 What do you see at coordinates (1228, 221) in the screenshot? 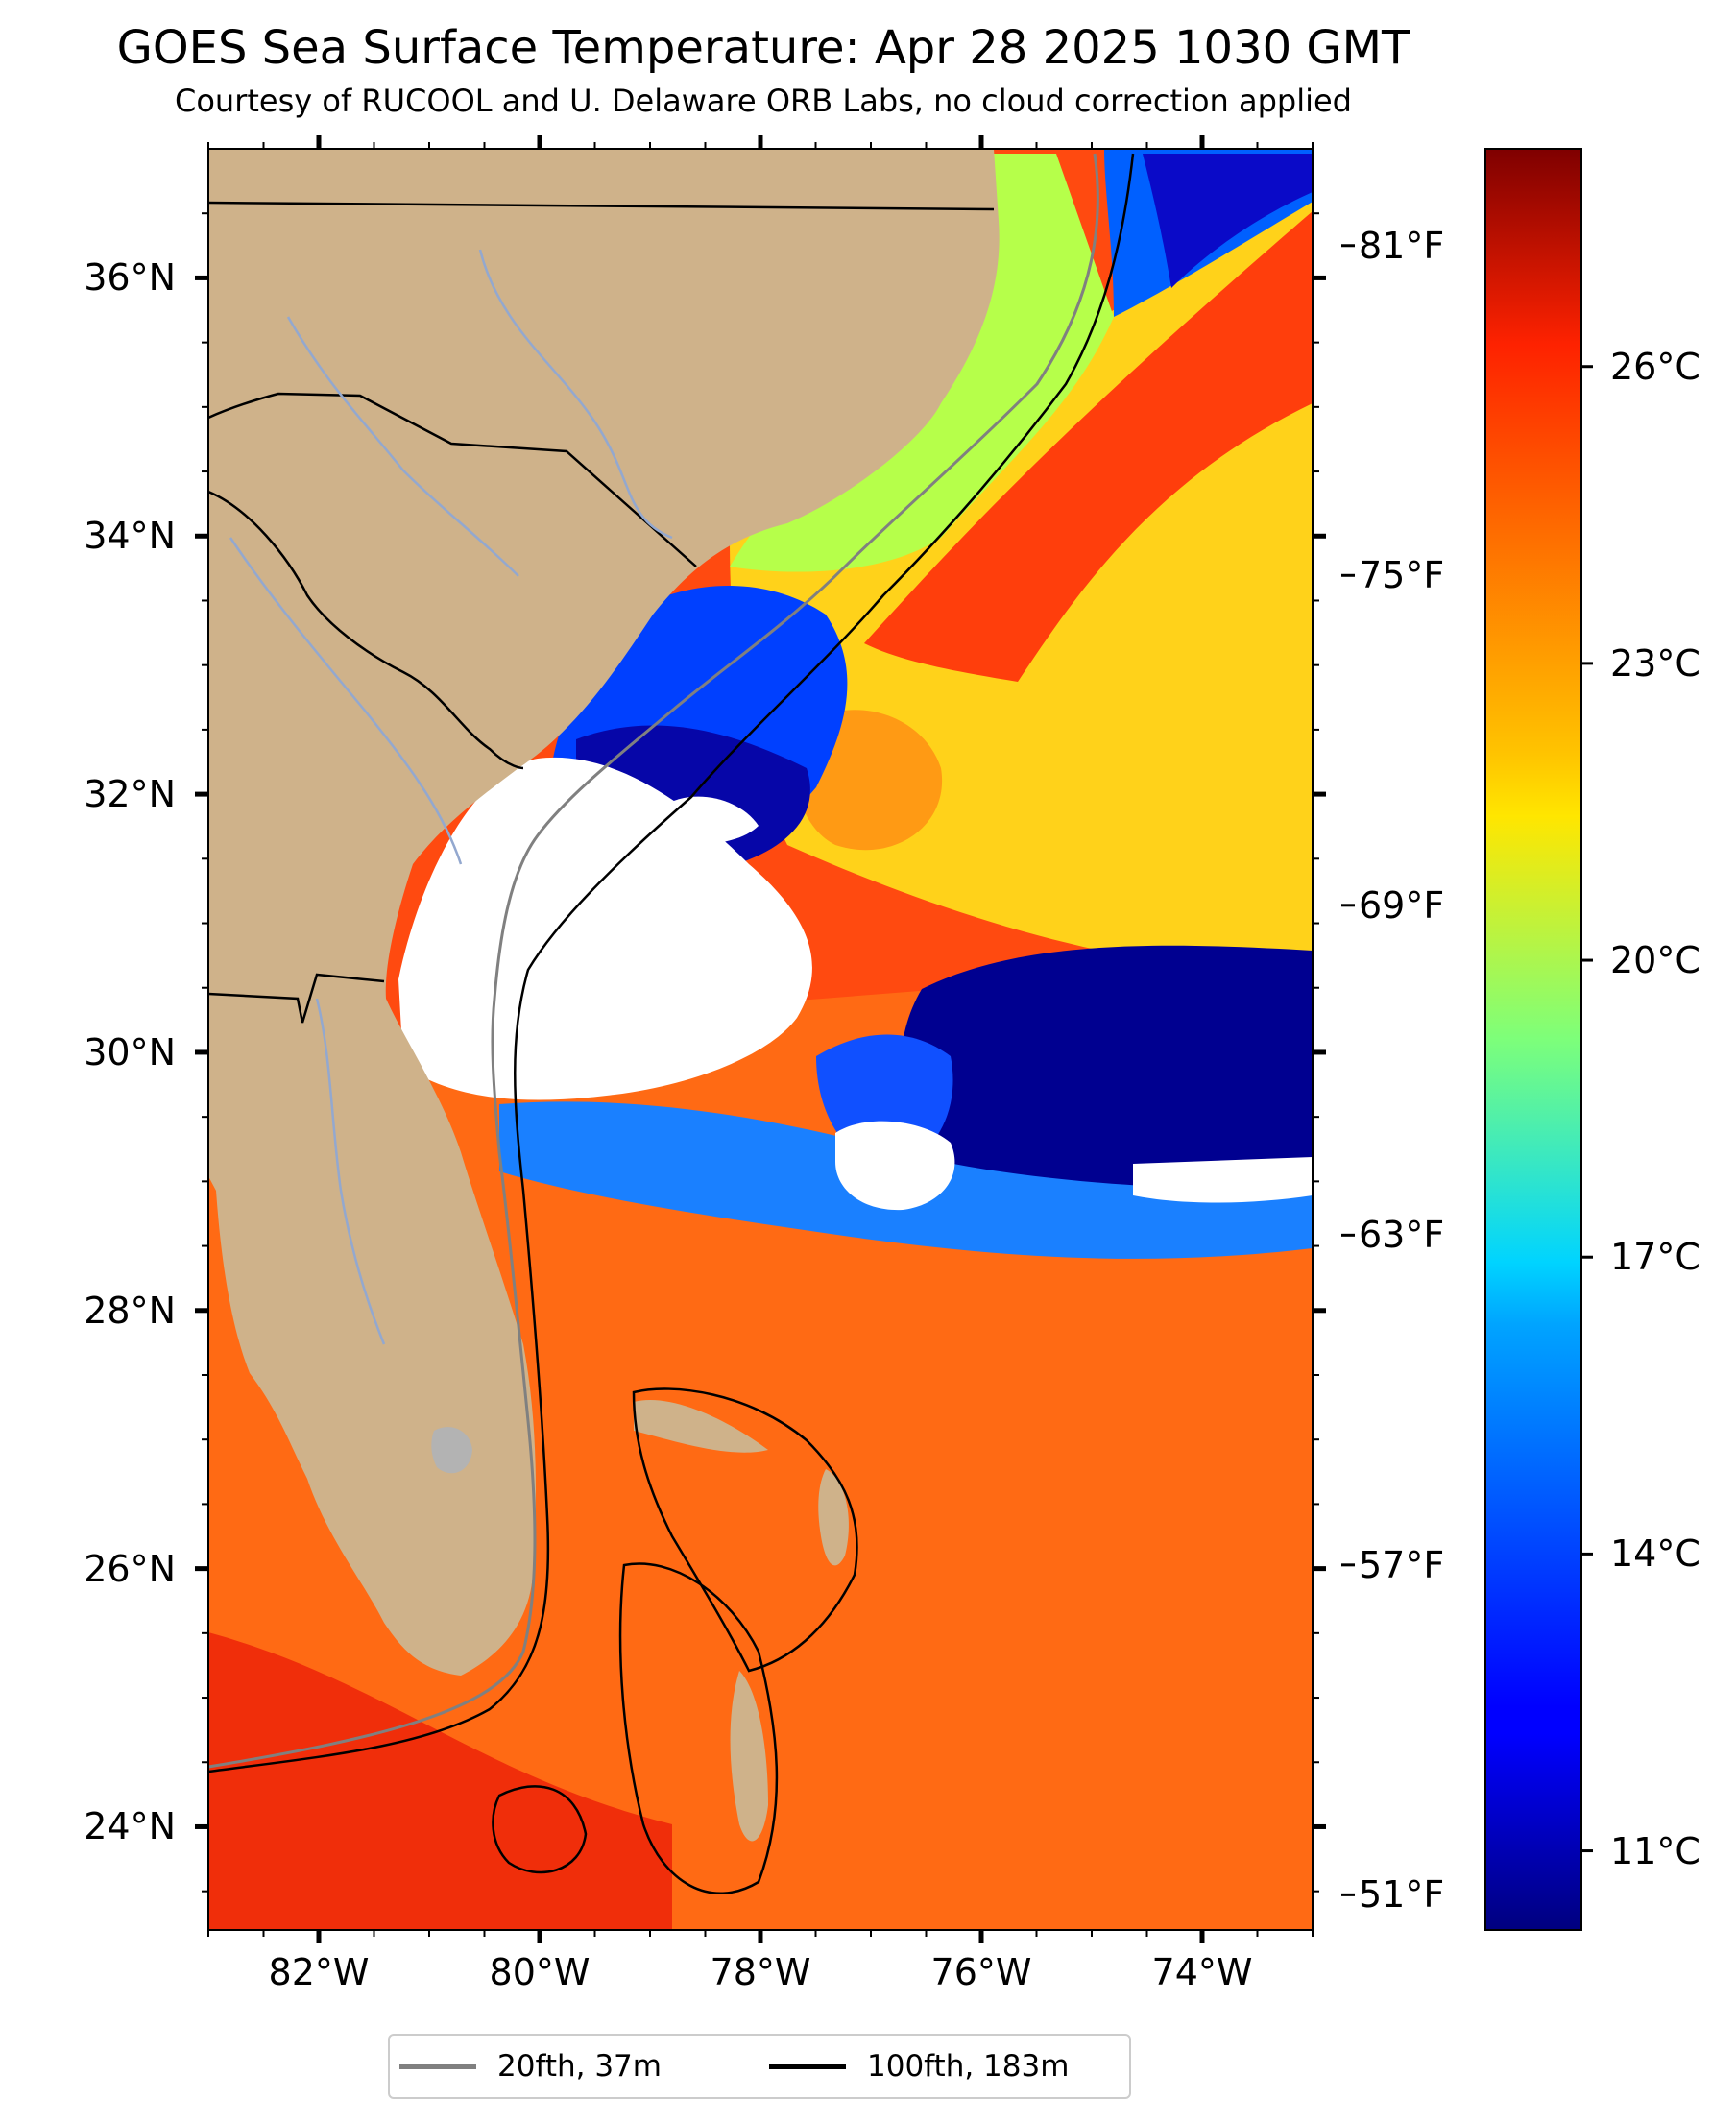
I see `ocean-navy-northeast` at bounding box center [1228, 221].